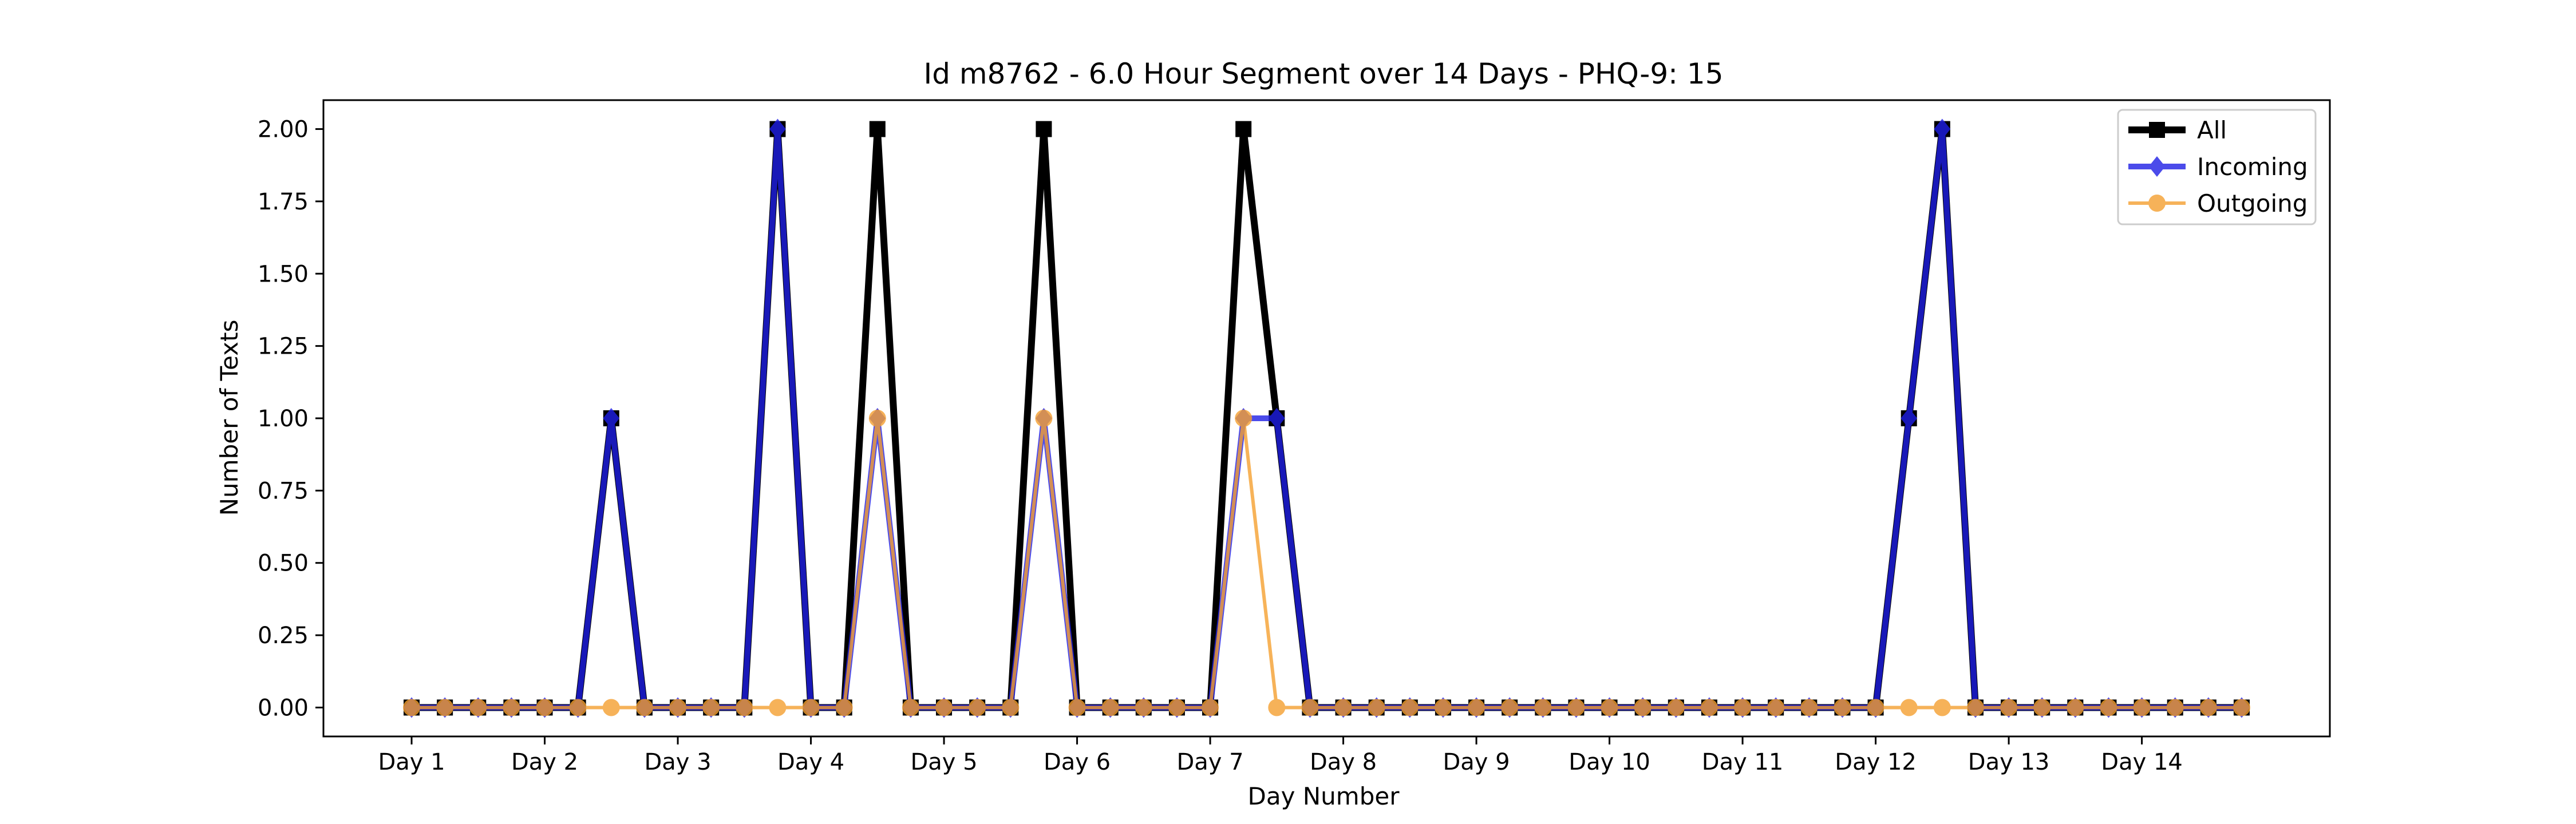 This screenshot has width=2576, height=824. What do you see at coordinates (1077, 762) in the screenshot?
I see `x-tick-label: Day 6` at bounding box center [1077, 762].